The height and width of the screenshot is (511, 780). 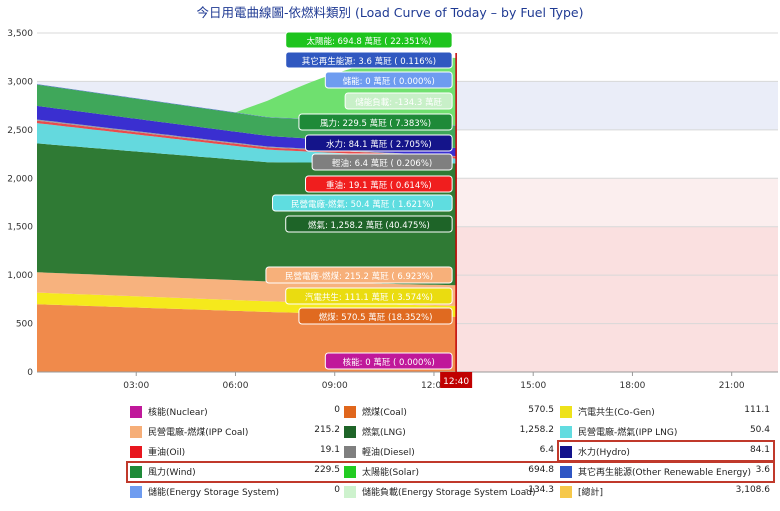 I want to click on x-tick-label: 15:00, so click(x=533, y=386).